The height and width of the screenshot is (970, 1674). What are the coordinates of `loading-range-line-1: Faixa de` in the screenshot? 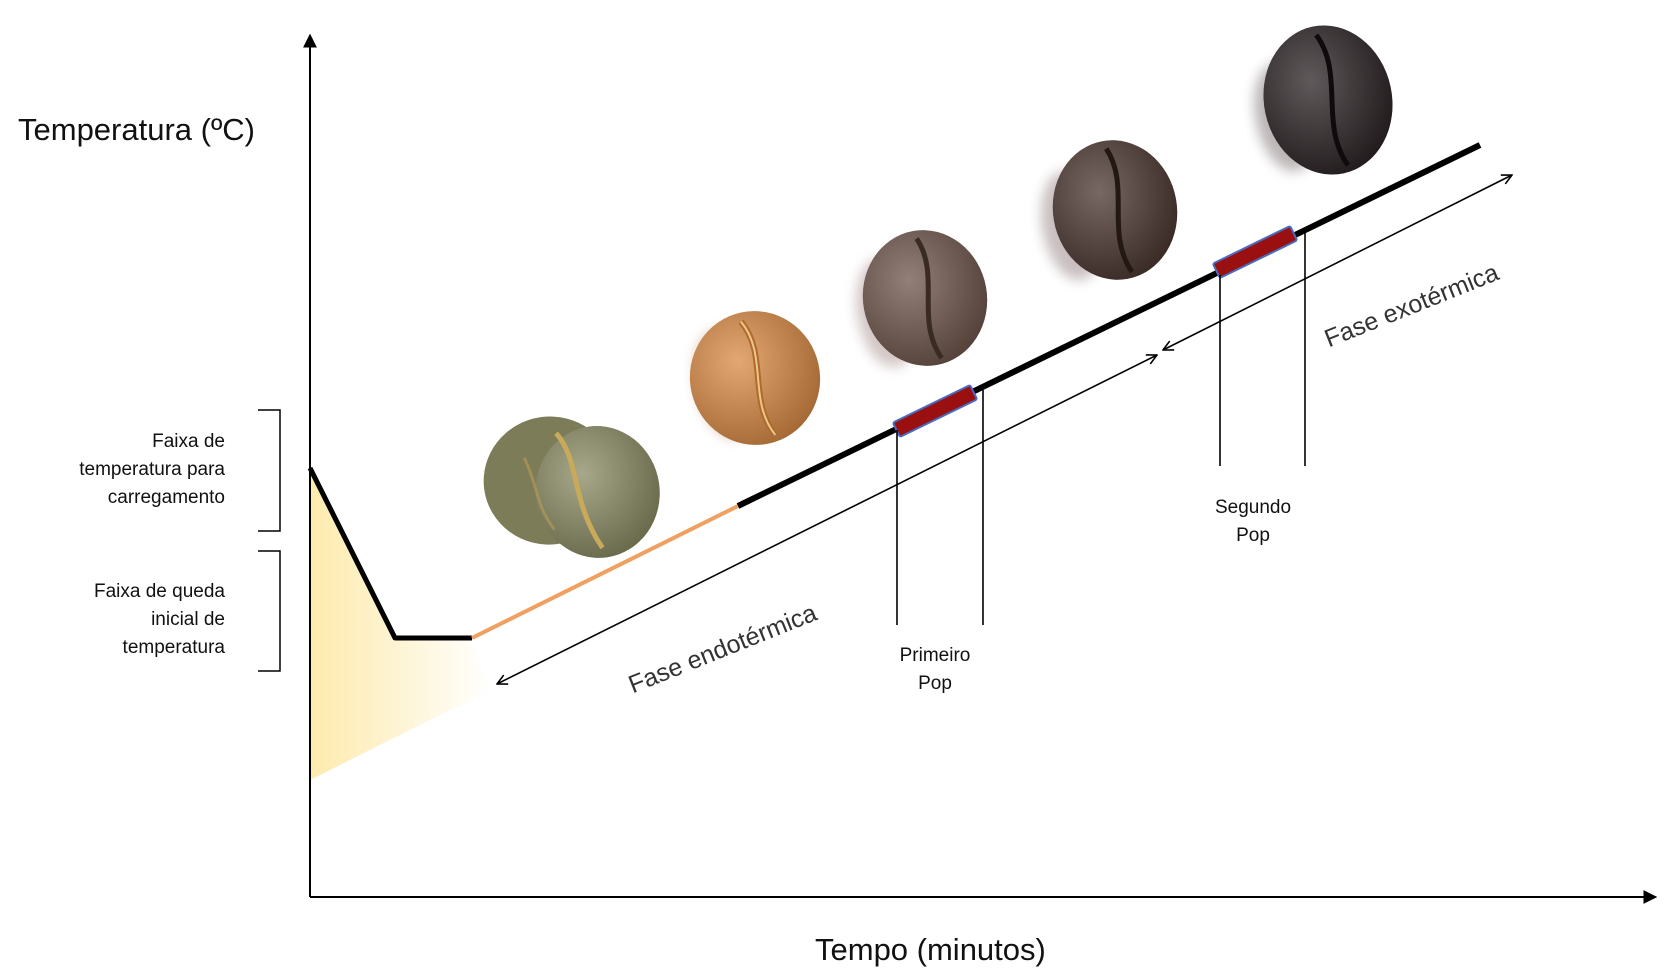 It's located at (188, 441).